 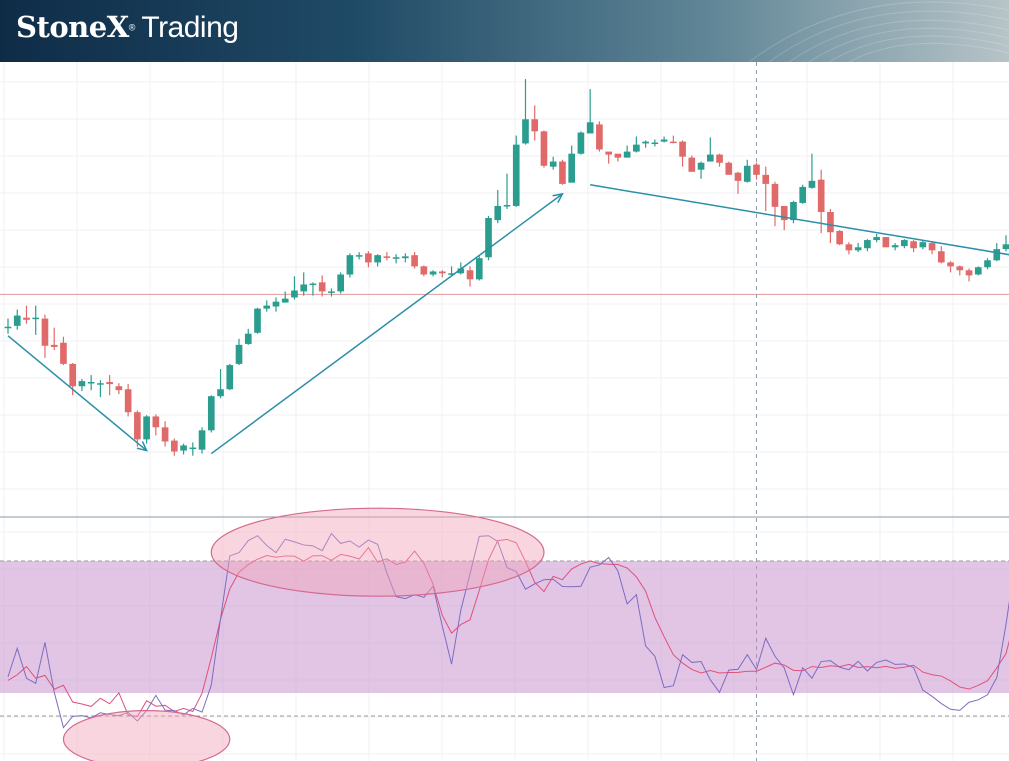 What do you see at coordinates (72, 27) in the screenshot?
I see `brand-name: StoneX` at bounding box center [72, 27].